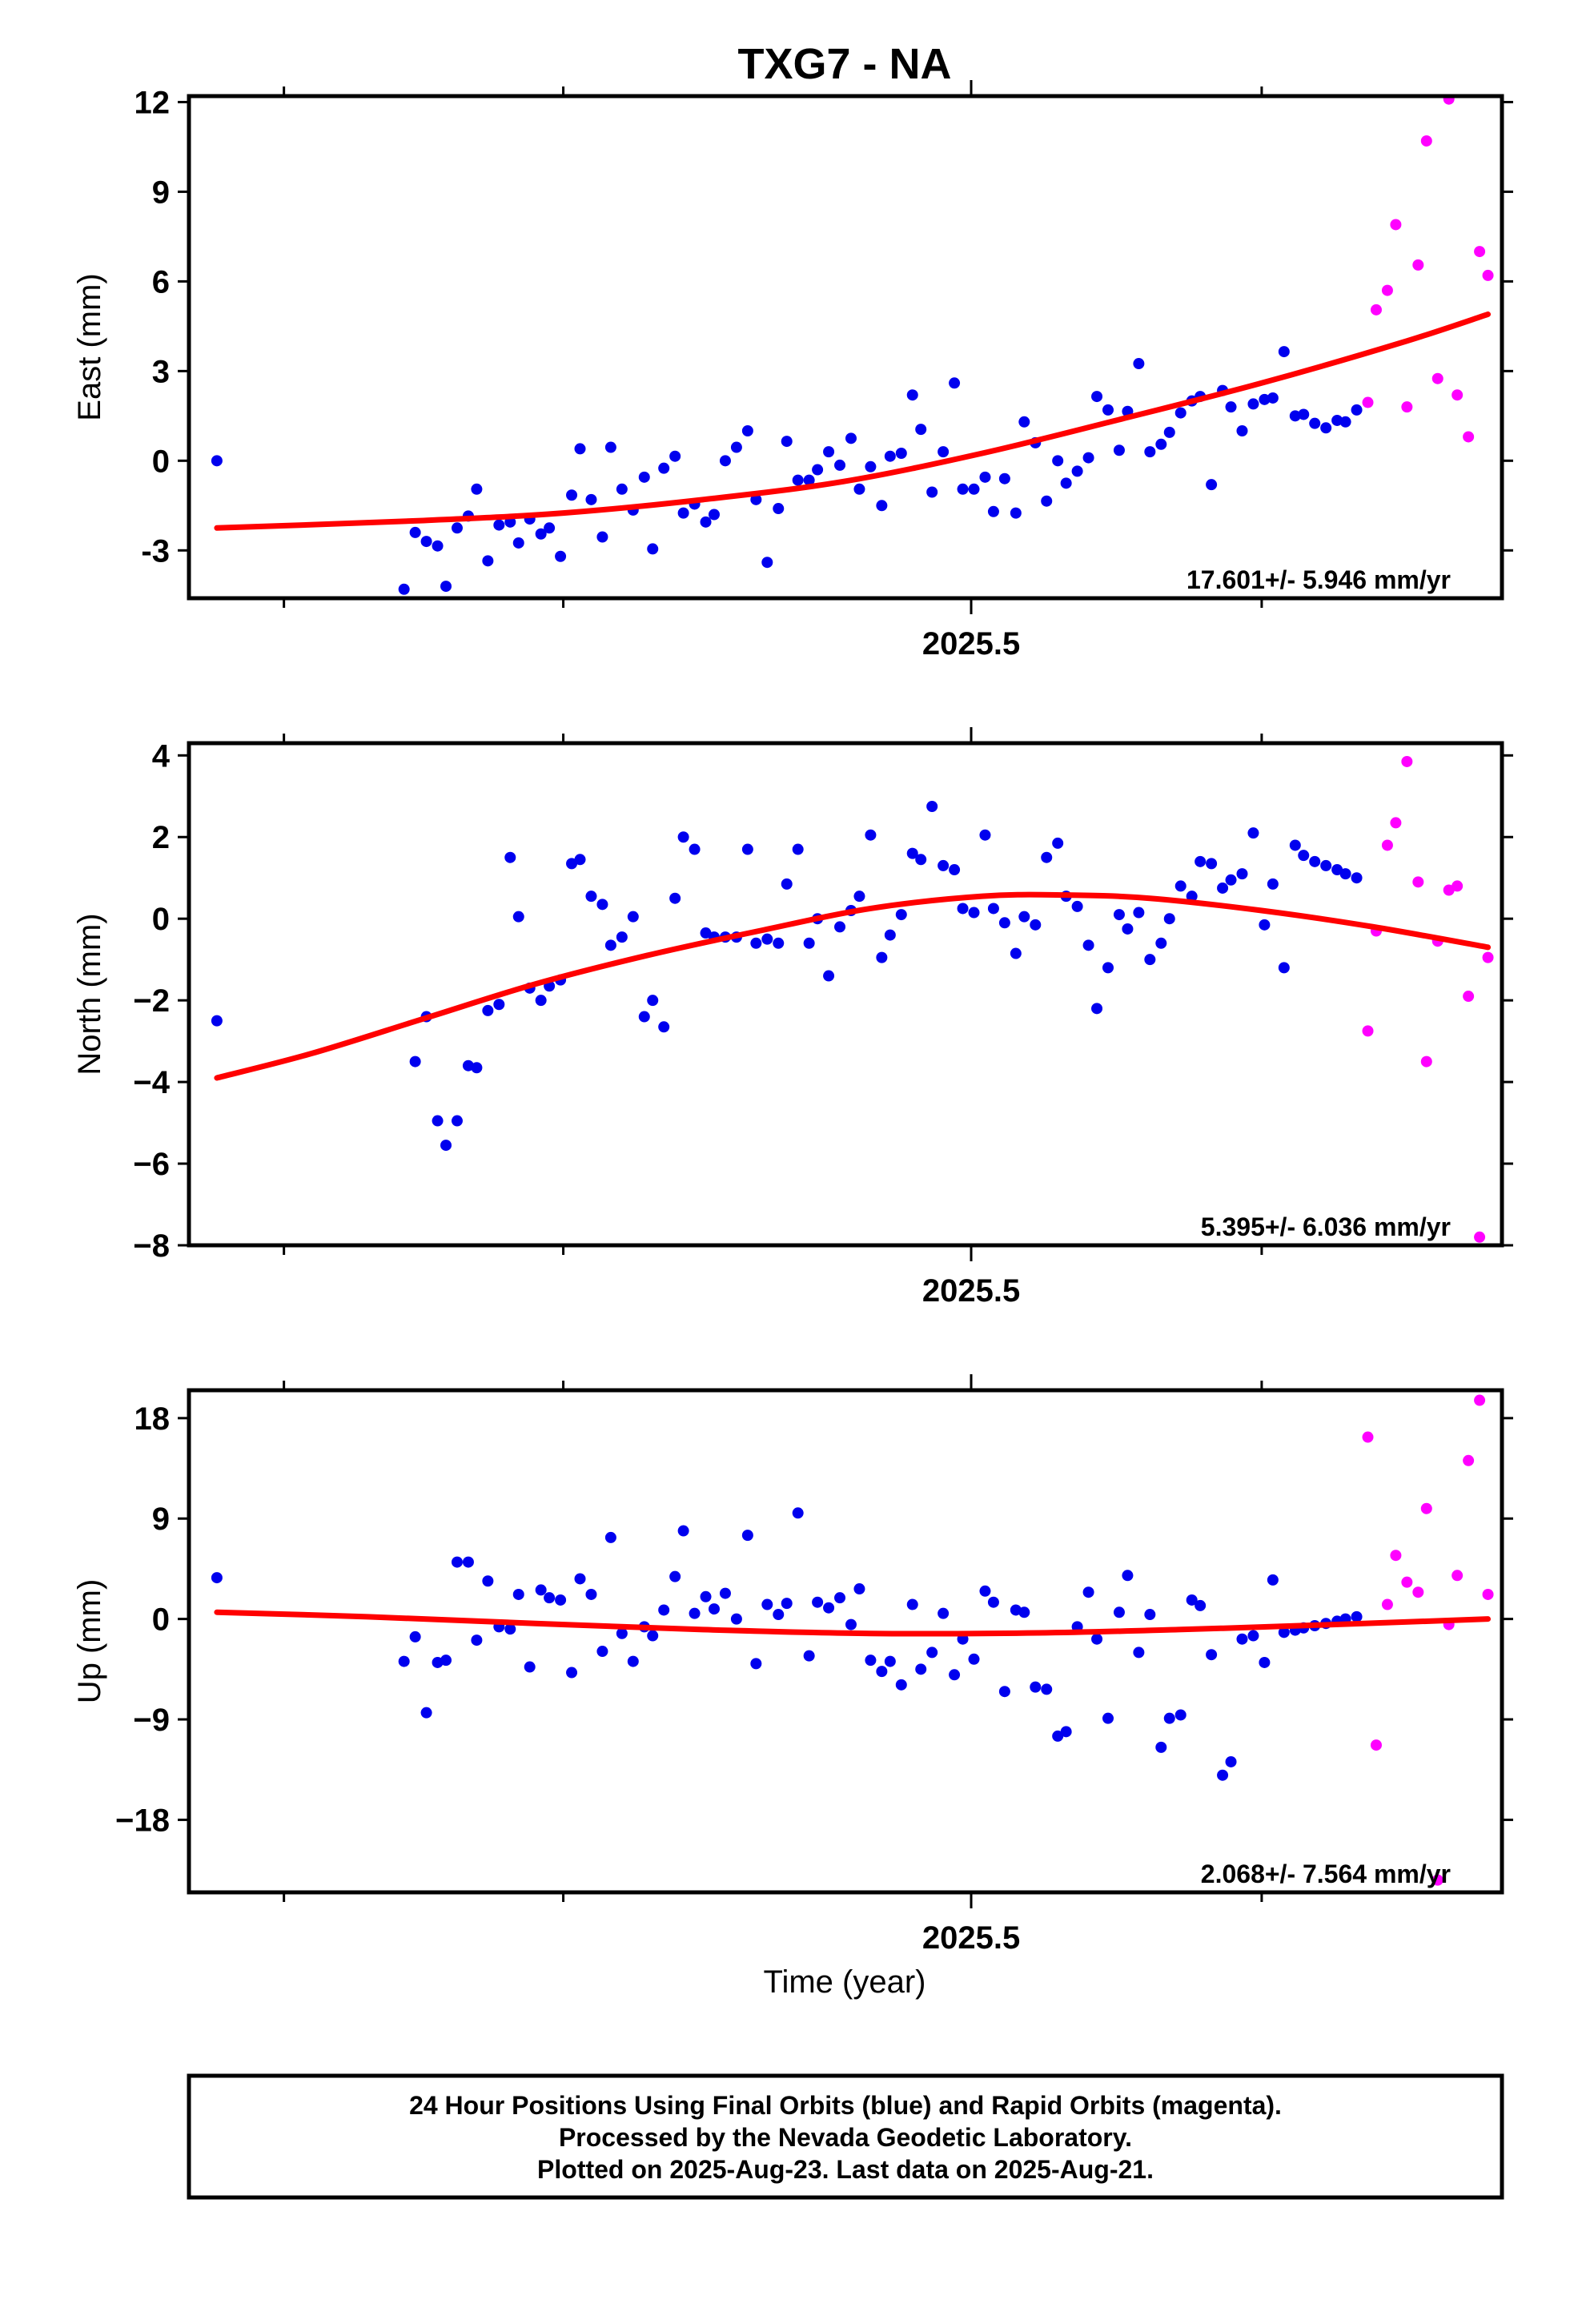  Describe the element at coordinates (971, 1938) in the screenshot. I see `up-xtick-label: 2025.5` at that location.